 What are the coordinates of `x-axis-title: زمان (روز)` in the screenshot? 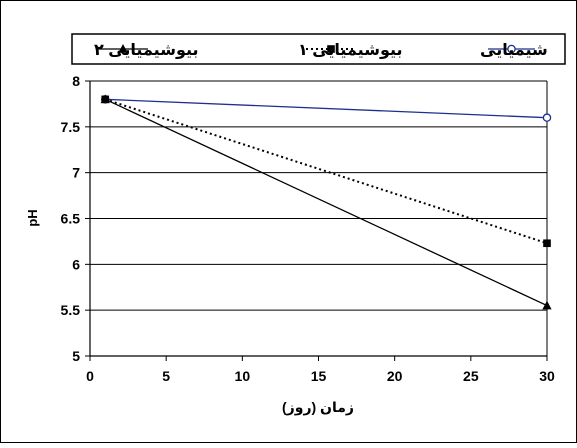 It's located at (318, 407).